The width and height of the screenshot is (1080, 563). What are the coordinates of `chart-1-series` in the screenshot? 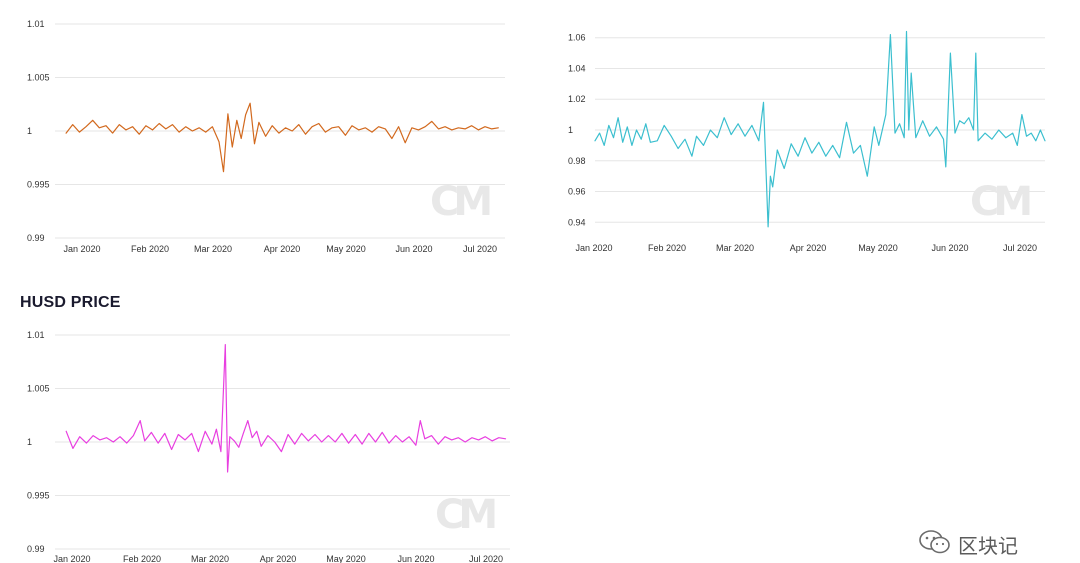 It's located at (282, 137).